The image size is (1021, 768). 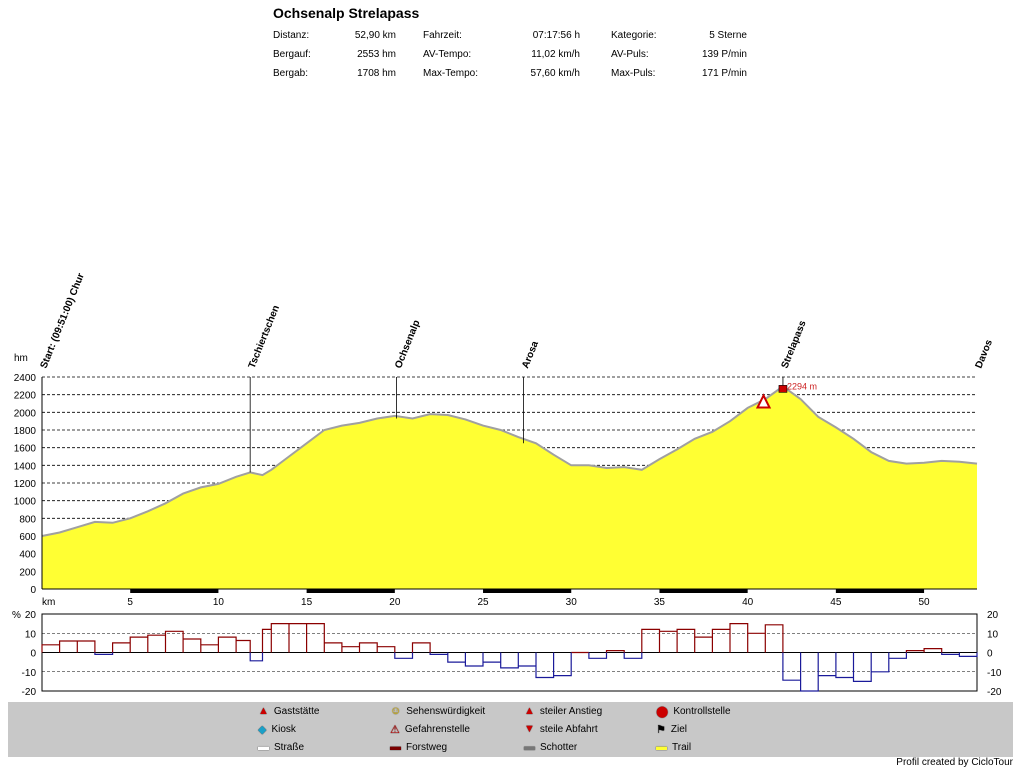 I want to click on x-tick-label: 25, so click(x=483, y=602).